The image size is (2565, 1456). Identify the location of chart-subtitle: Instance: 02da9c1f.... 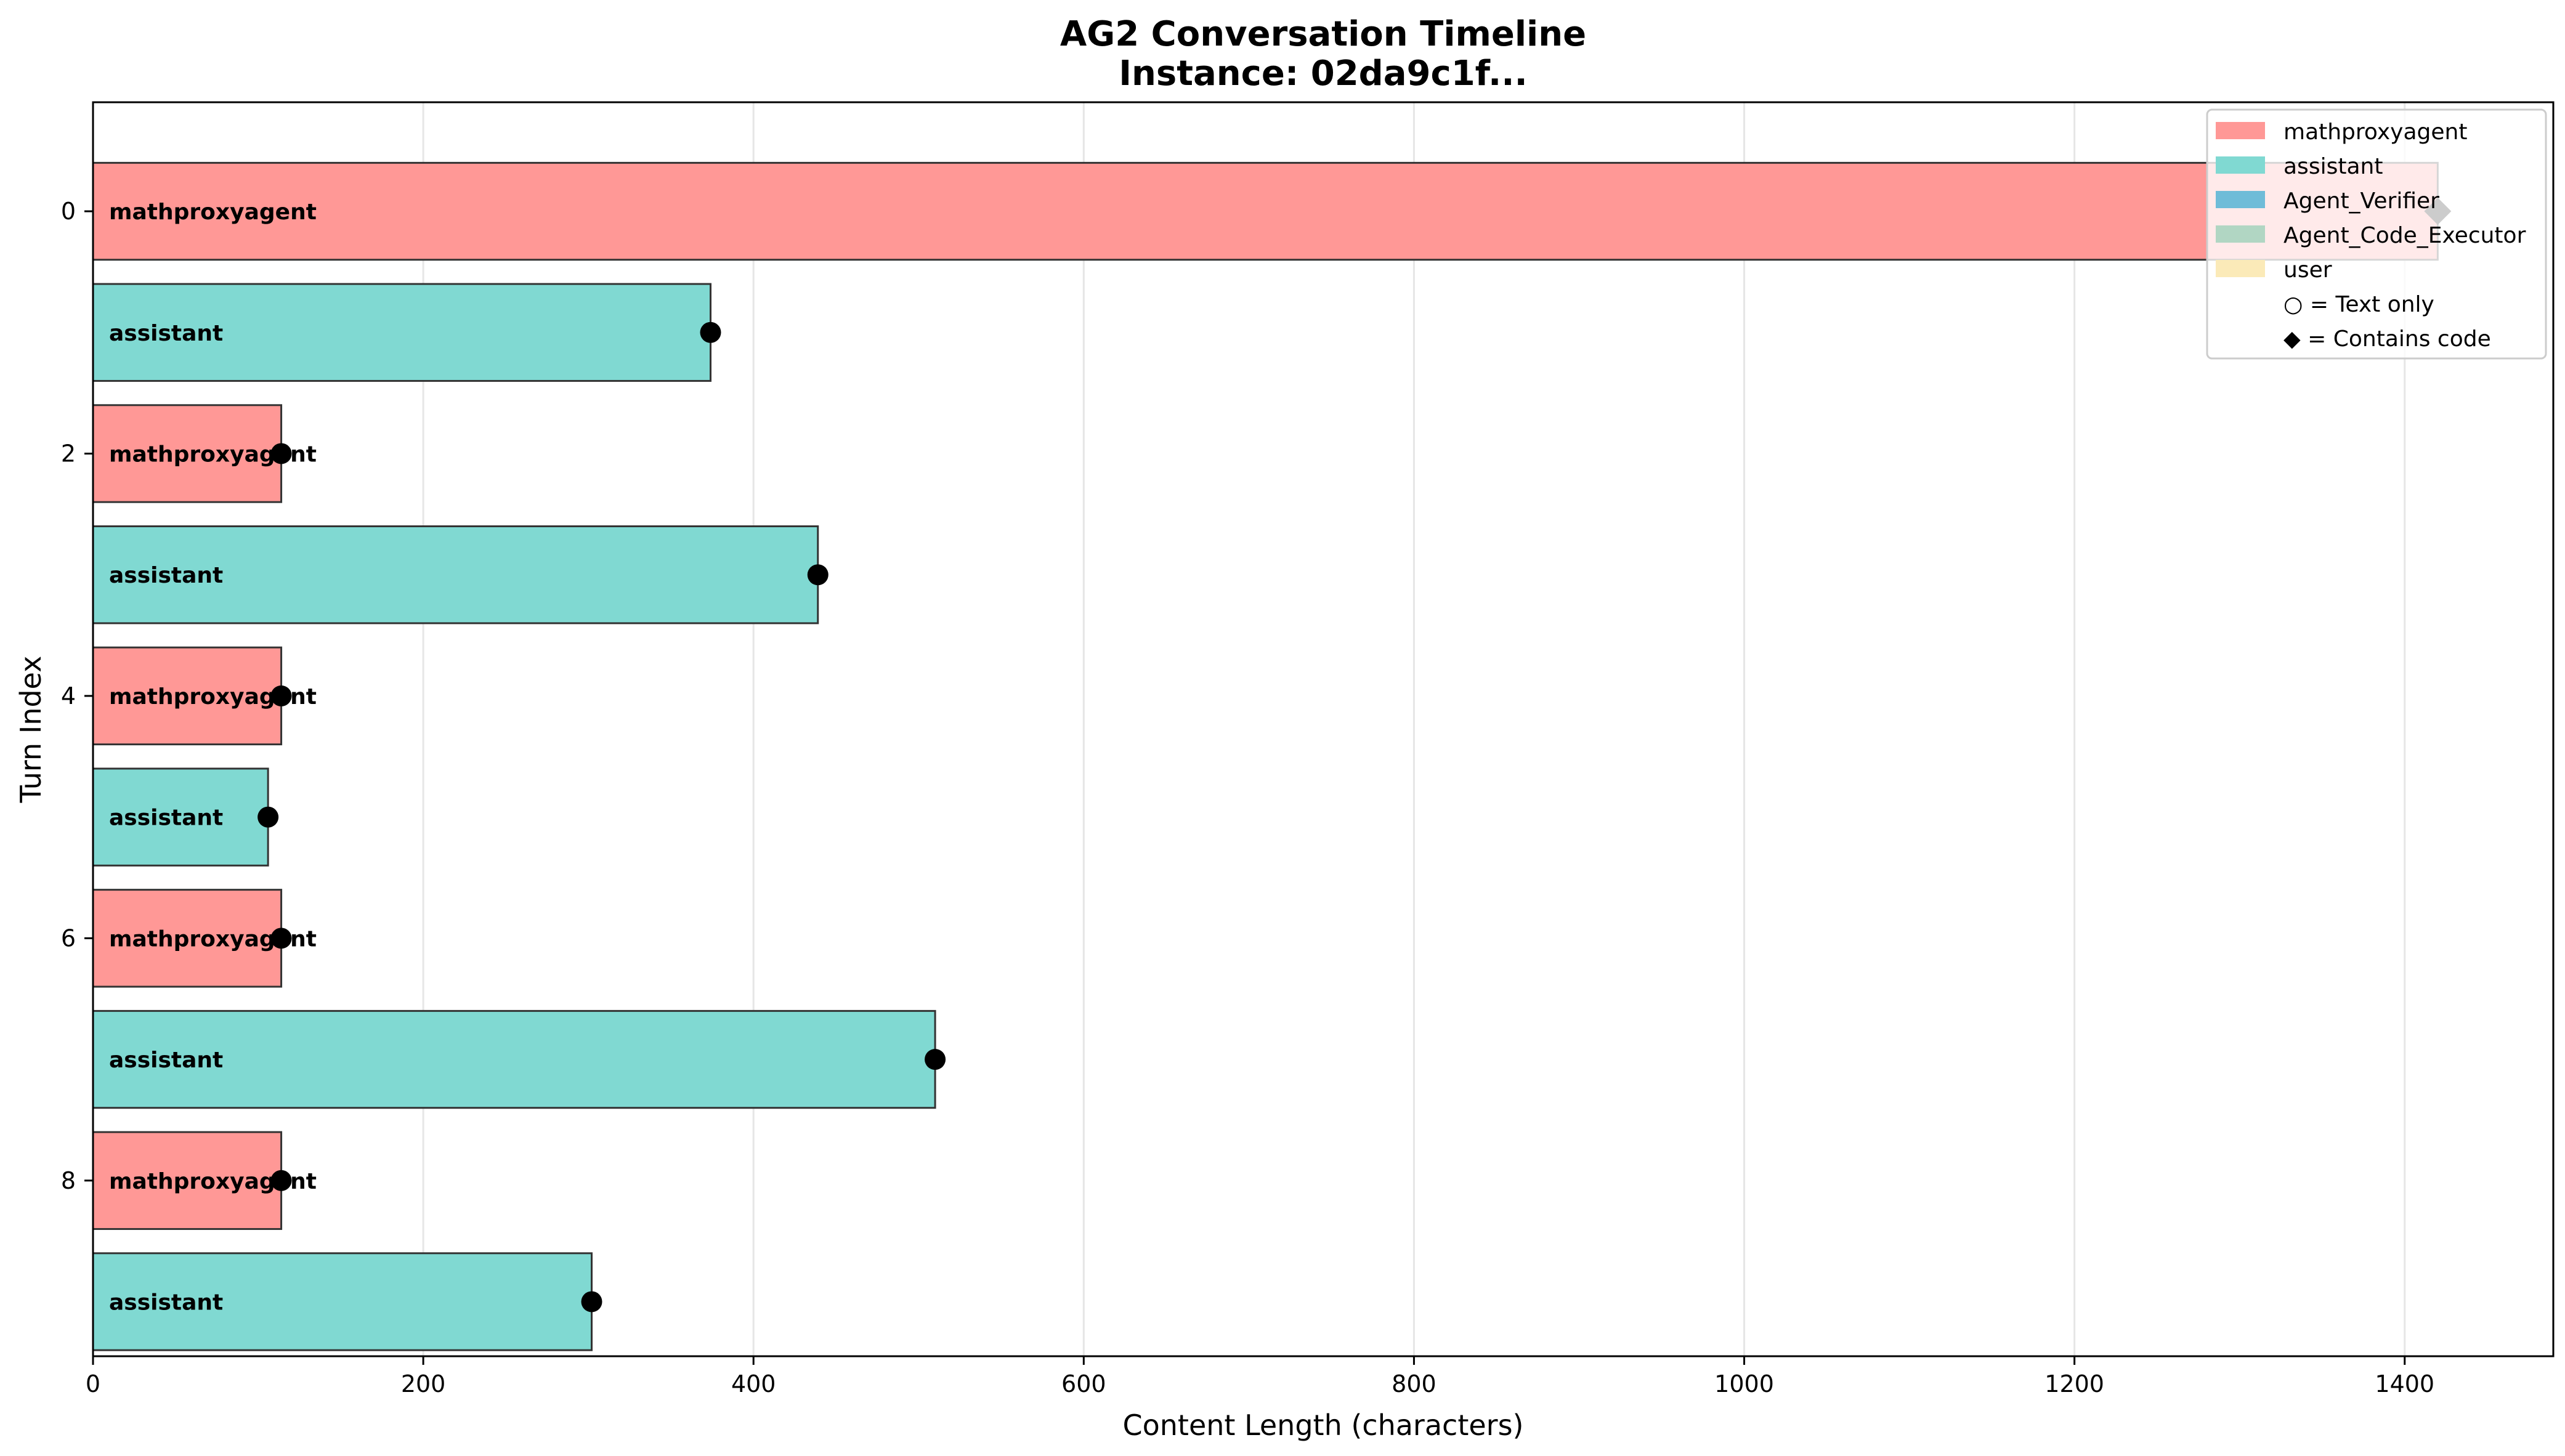
(1323, 74).